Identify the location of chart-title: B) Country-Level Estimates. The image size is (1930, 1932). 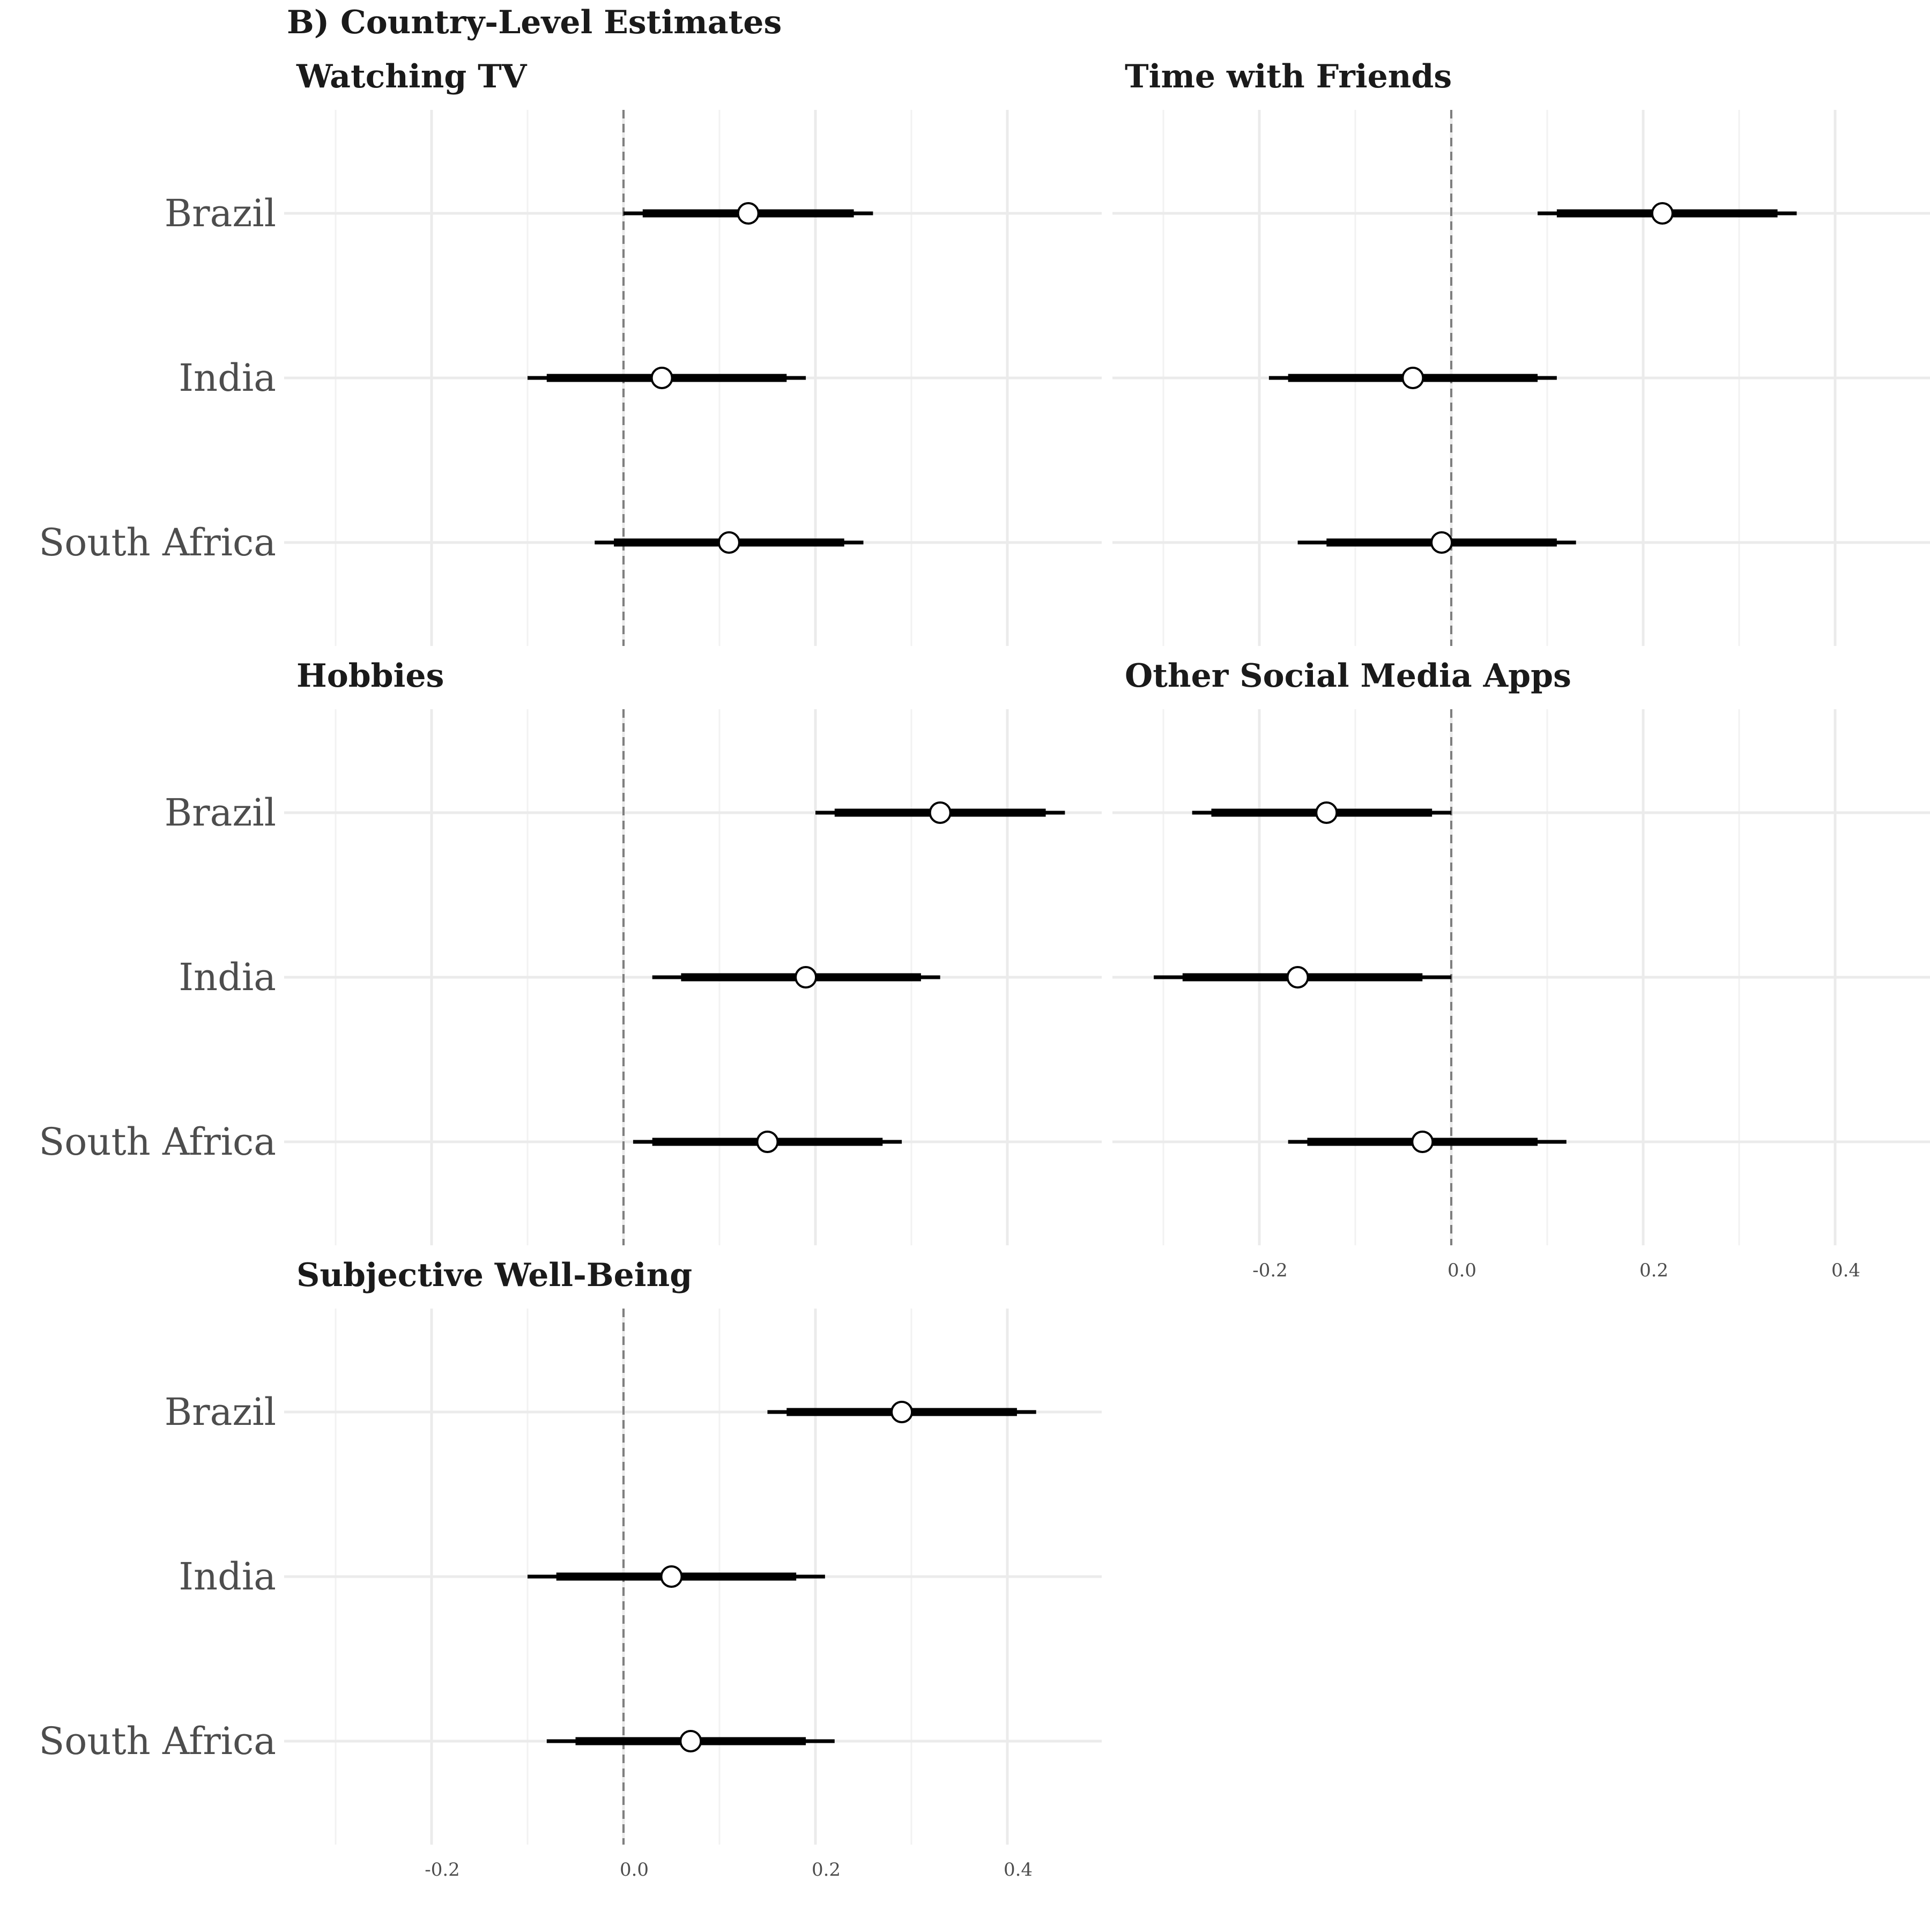
(534, 22).